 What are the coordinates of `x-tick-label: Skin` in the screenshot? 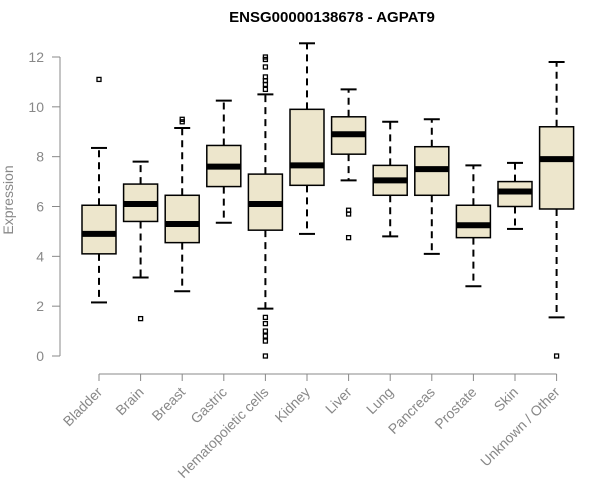 It's located at (506, 399).